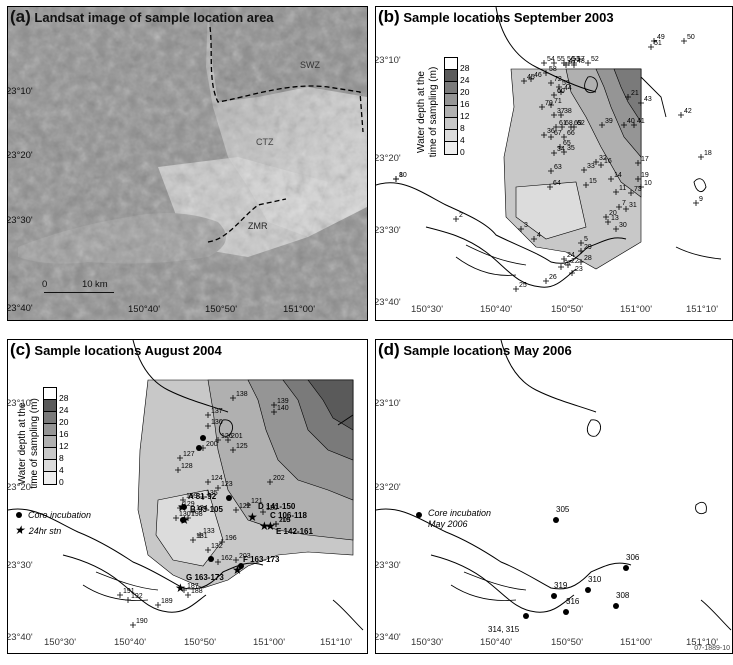 This screenshot has height=665, width=733. Describe the element at coordinates (648, 99) in the screenshot. I see `site-label: 43` at that location.